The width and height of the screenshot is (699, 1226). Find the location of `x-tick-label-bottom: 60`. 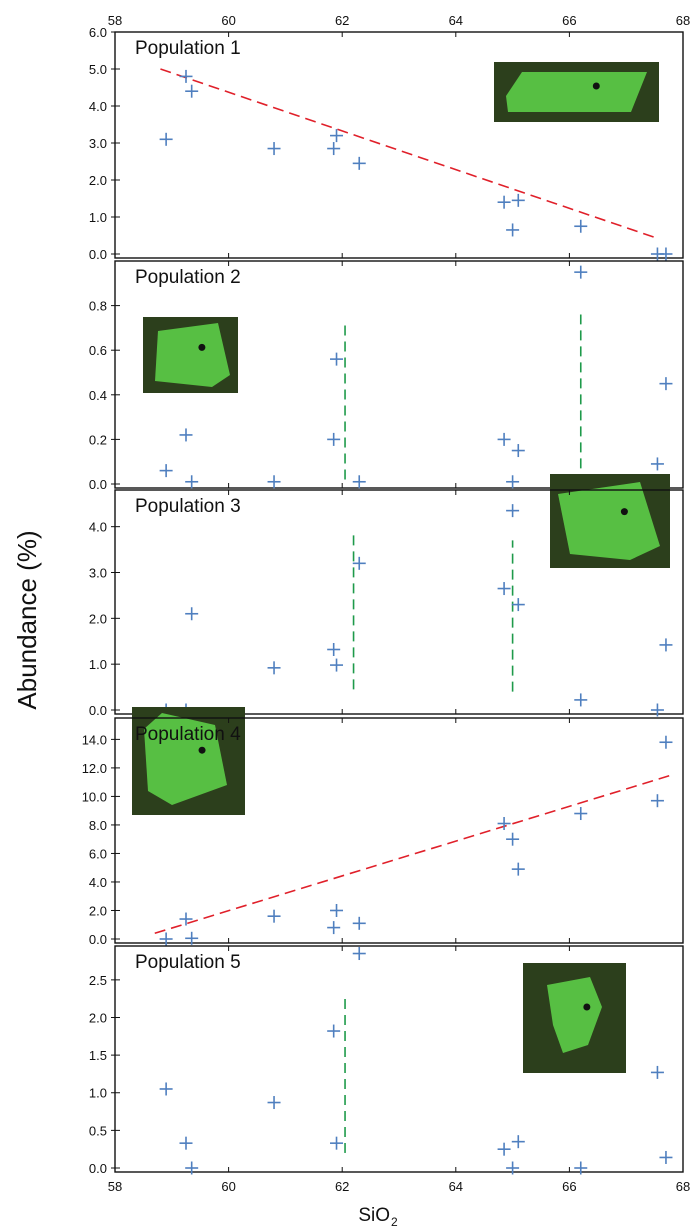

x-tick-label-bottom: 60 is located at coordinates (228, 1186).